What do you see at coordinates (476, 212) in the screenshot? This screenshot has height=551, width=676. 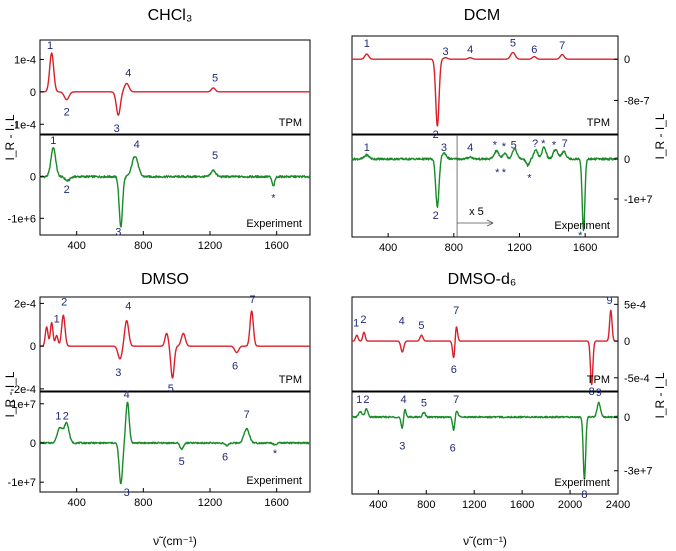 I see `scale-annotation: x 5` at bounding box center [476, 212].